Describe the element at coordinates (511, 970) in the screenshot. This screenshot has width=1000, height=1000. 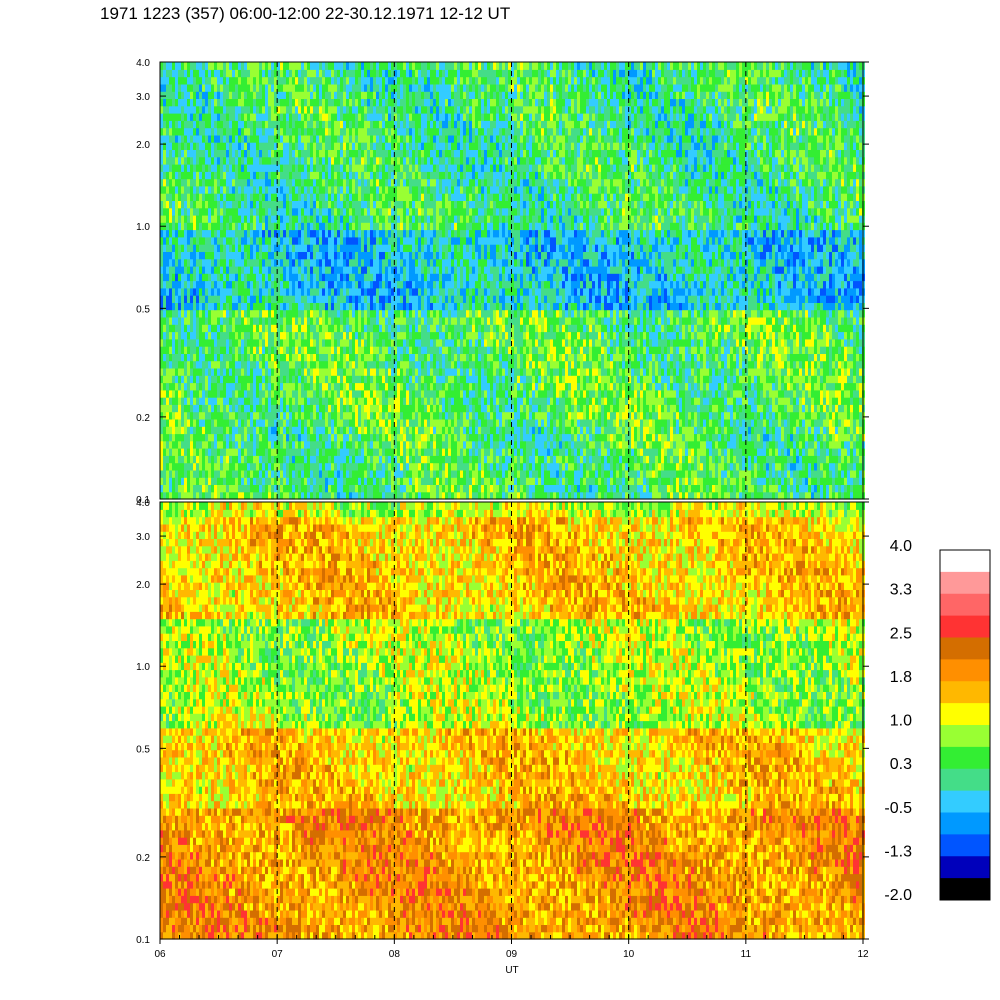
I see `x-axis-label: UT` at that location.